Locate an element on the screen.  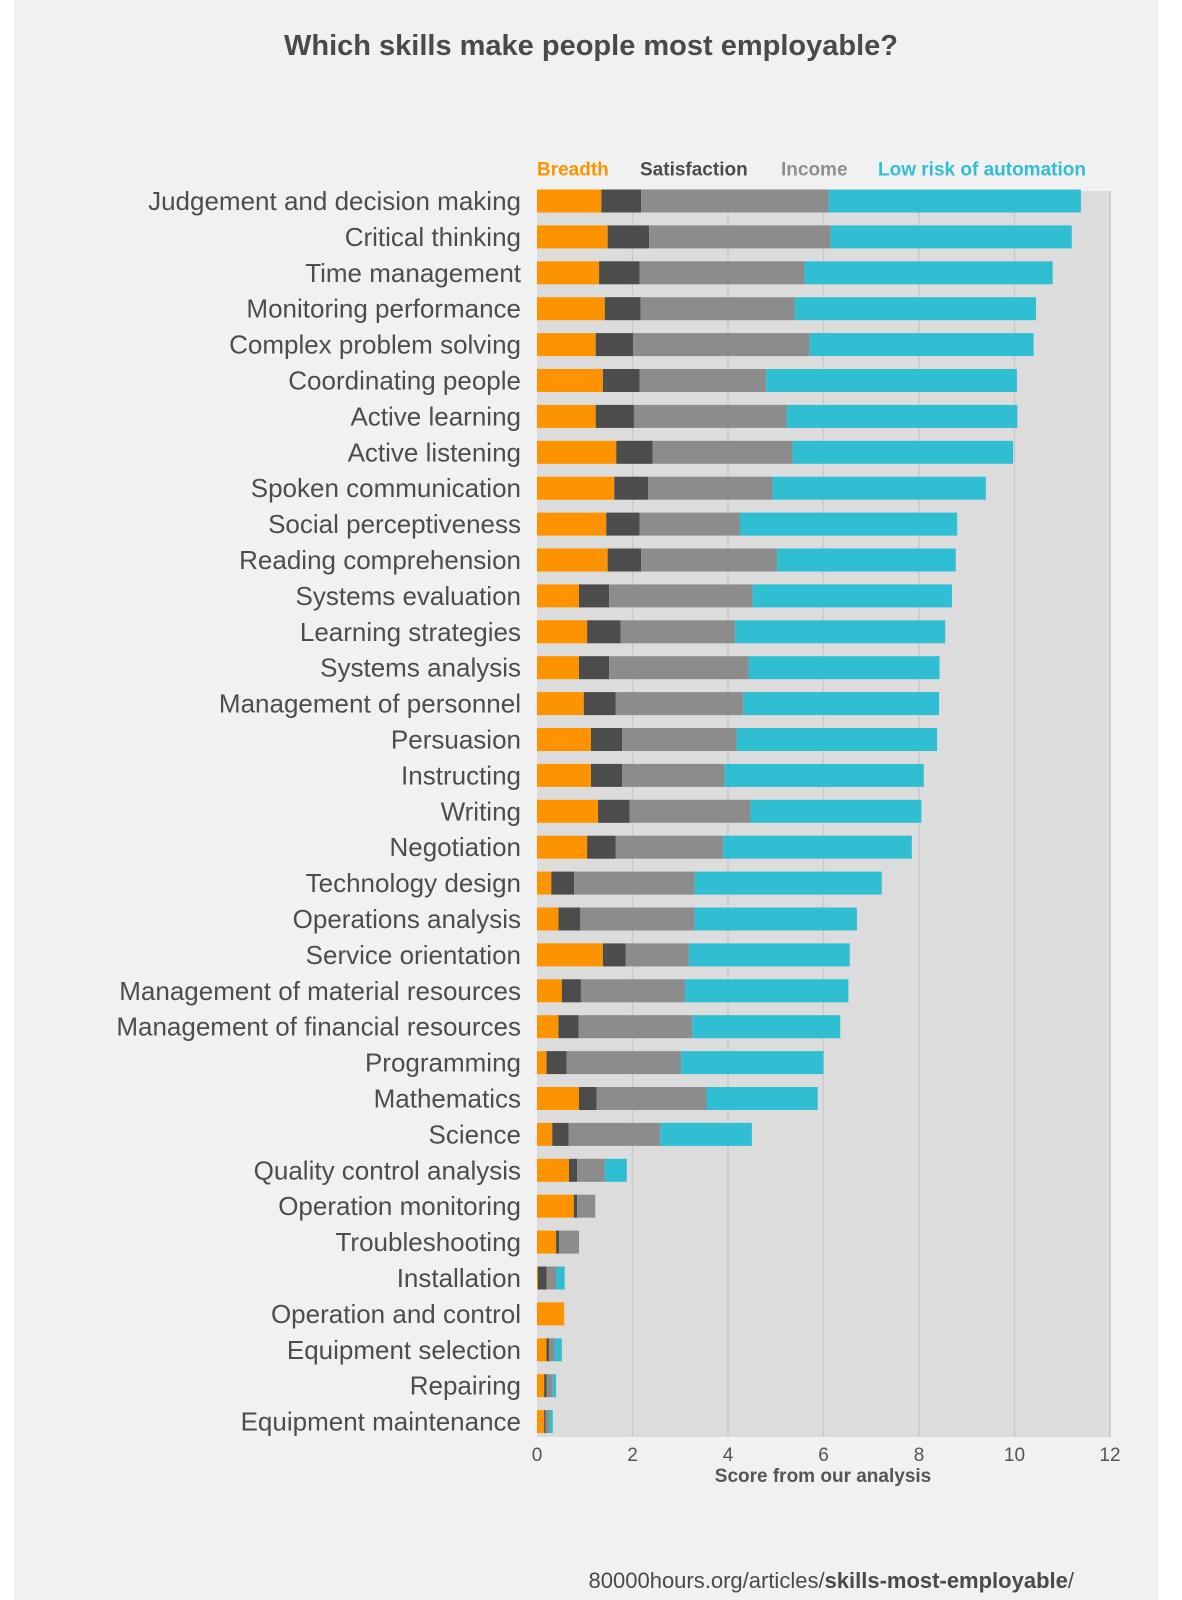
category-label: Quality control analysis is located at coordinates (387, 1170).